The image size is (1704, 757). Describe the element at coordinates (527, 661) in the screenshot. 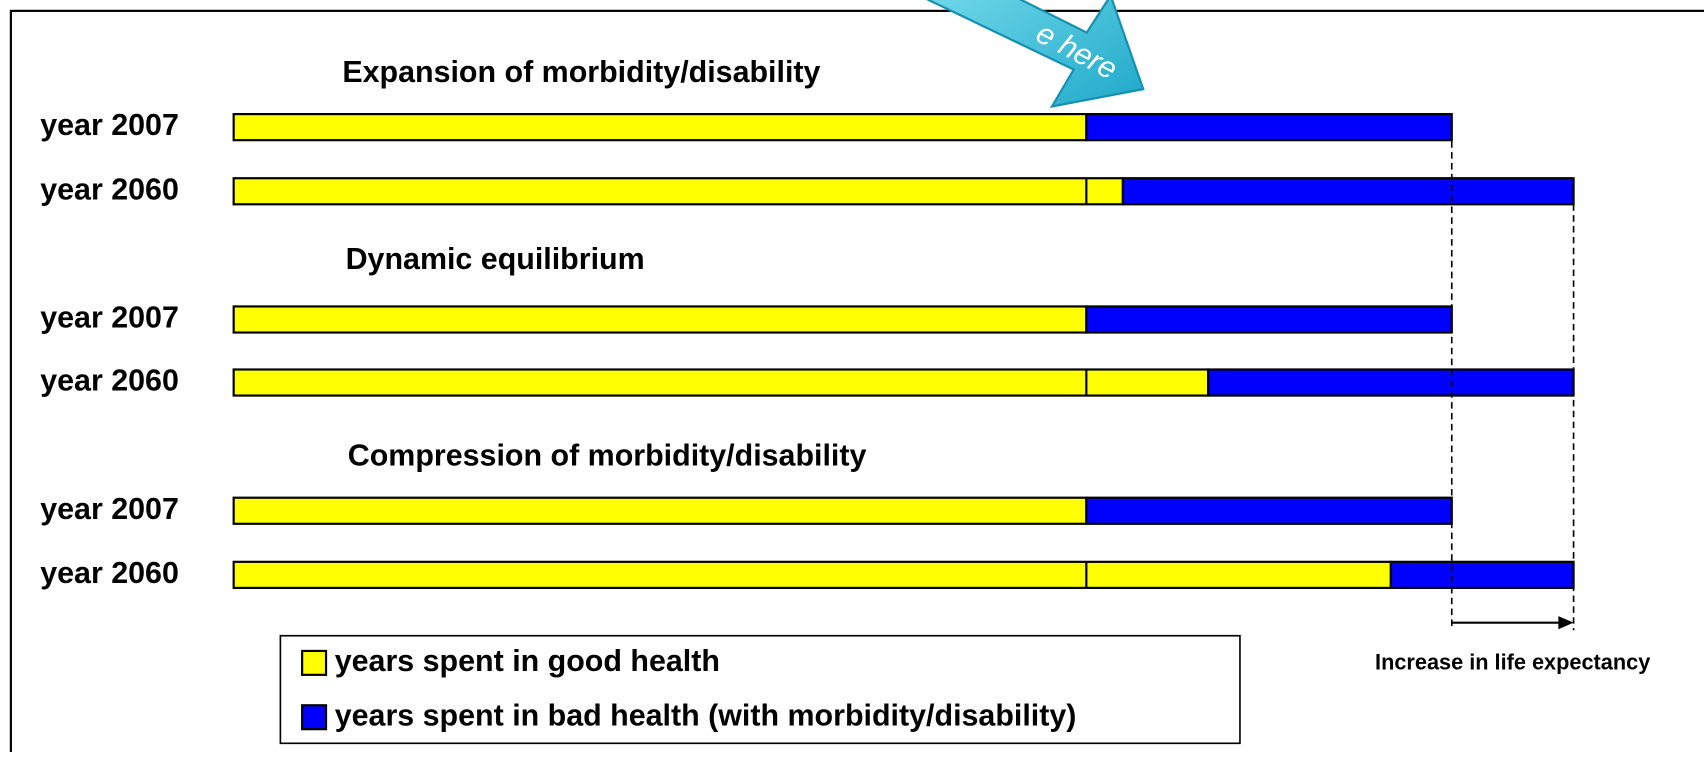

I see `legend-label: years spent in good health` at that location.